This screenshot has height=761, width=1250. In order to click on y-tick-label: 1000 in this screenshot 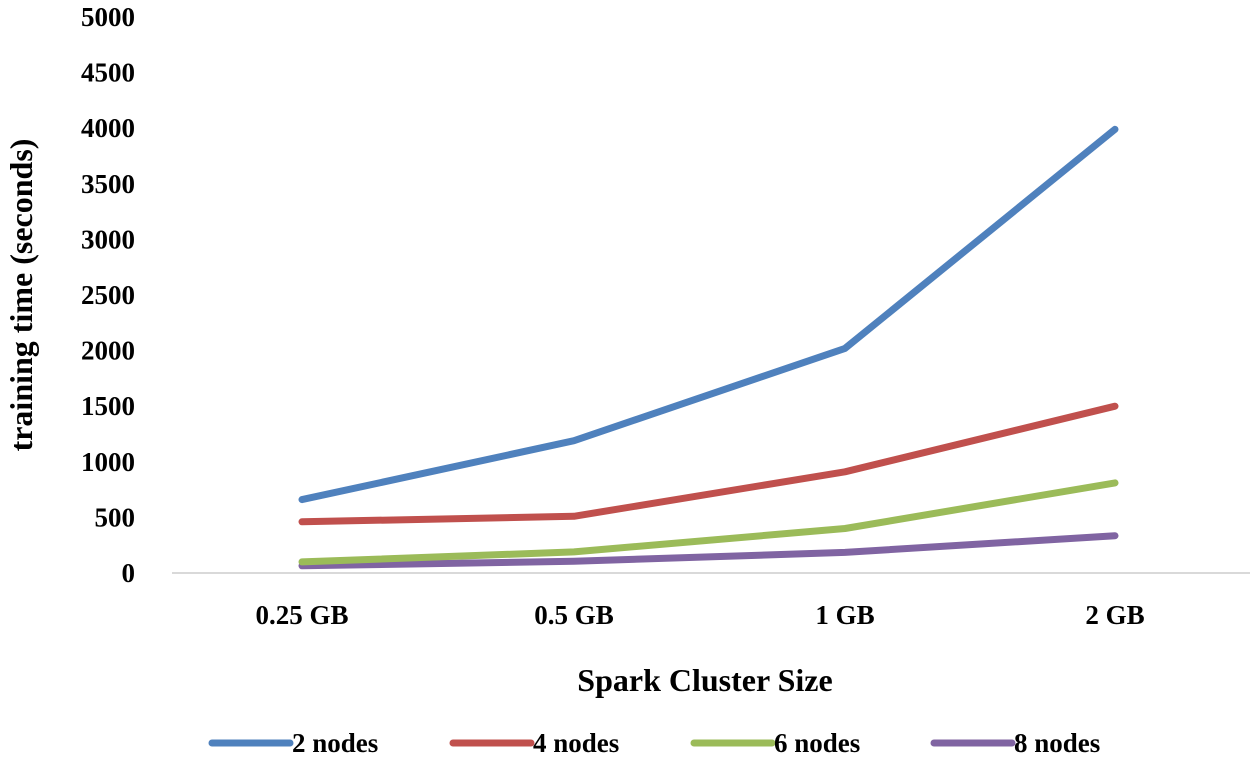, I will do `click(108, 462)`.